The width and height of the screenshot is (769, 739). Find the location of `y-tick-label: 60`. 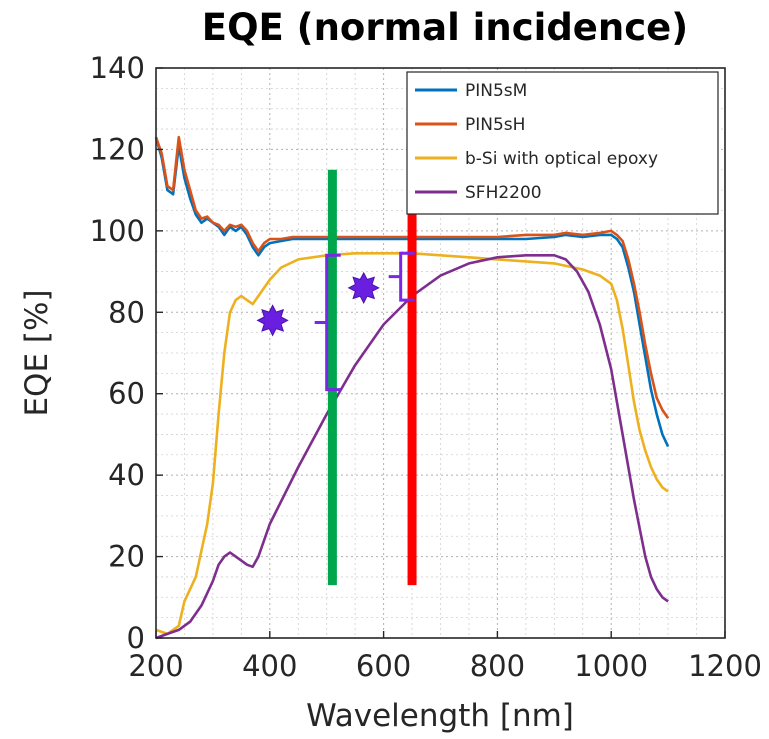

y-tick-label: 60 is located at coordinates (126, 394).